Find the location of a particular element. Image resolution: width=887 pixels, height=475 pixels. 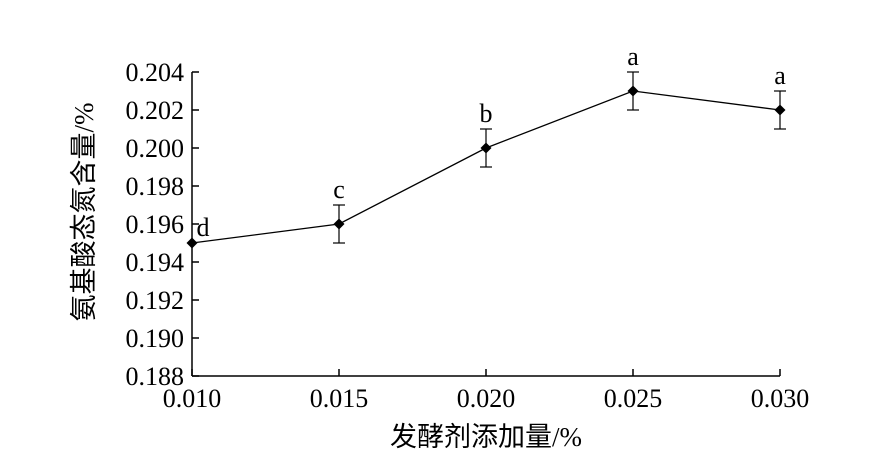

y-tick-label: 0.196 is located at coordinates (155, 224).